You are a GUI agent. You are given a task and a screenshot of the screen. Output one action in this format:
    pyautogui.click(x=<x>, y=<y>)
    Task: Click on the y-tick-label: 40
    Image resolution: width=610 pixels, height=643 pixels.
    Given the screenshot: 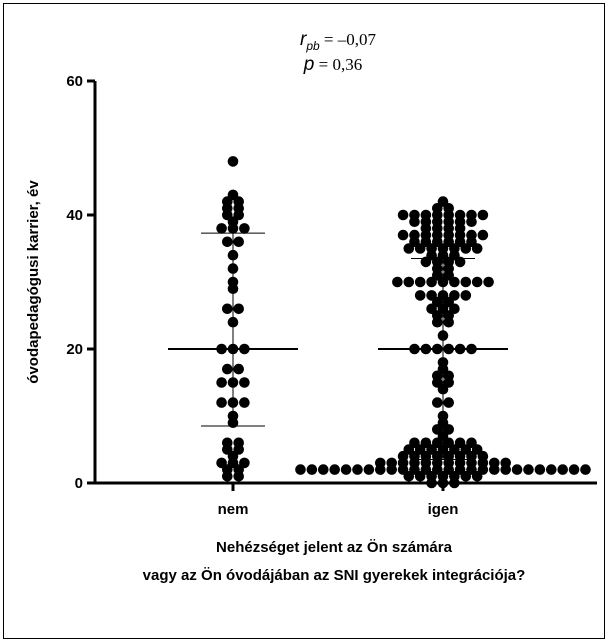 What is the action you would take?
    pyautogui.click(x=74, y=215)
    